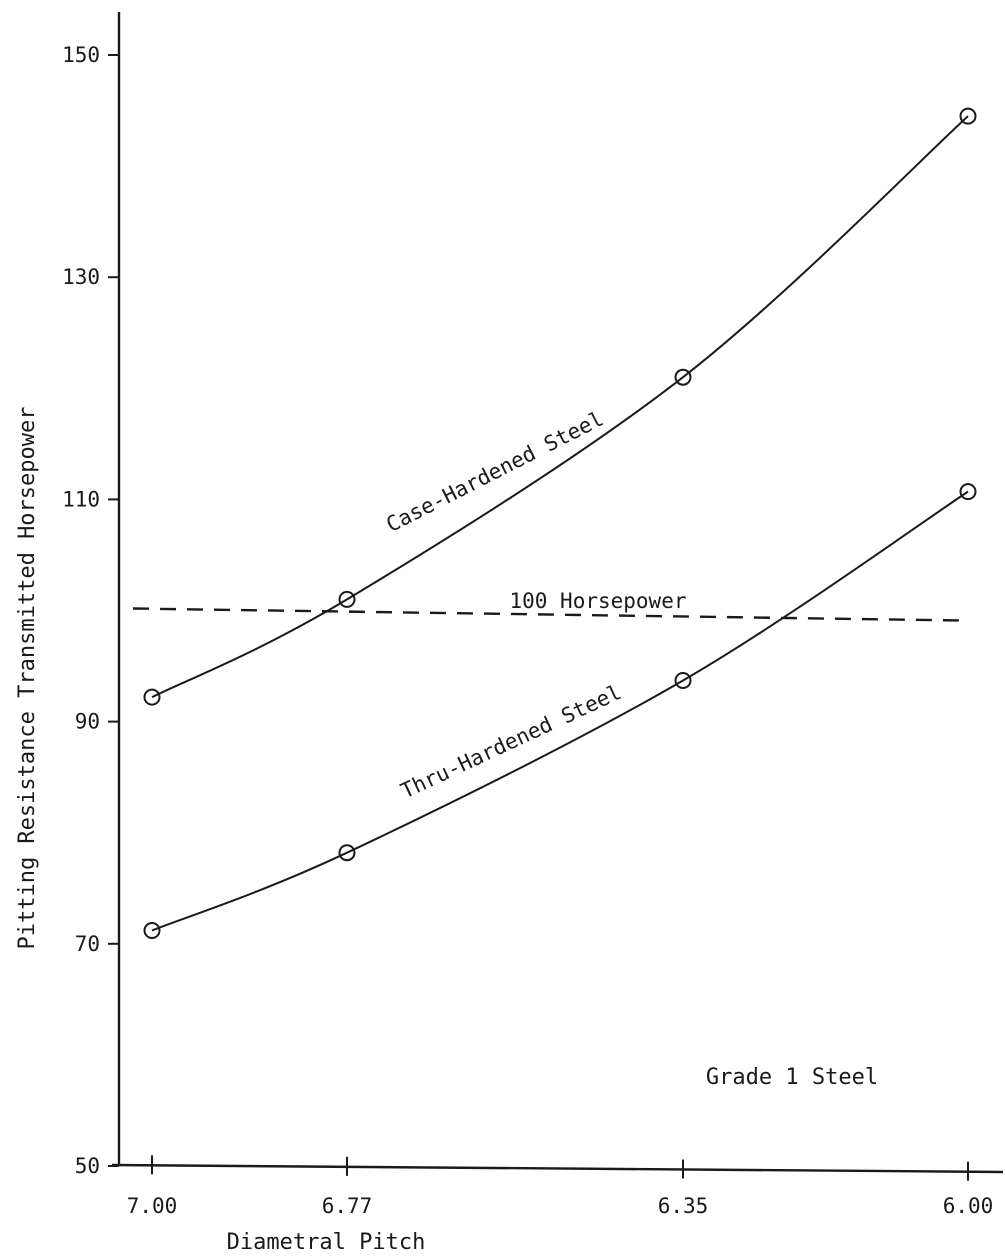 Image resolution: width=1005 pixels, height=1258 pixels. I want to click on x-tick-label: 6.35, so click(683, 1206).